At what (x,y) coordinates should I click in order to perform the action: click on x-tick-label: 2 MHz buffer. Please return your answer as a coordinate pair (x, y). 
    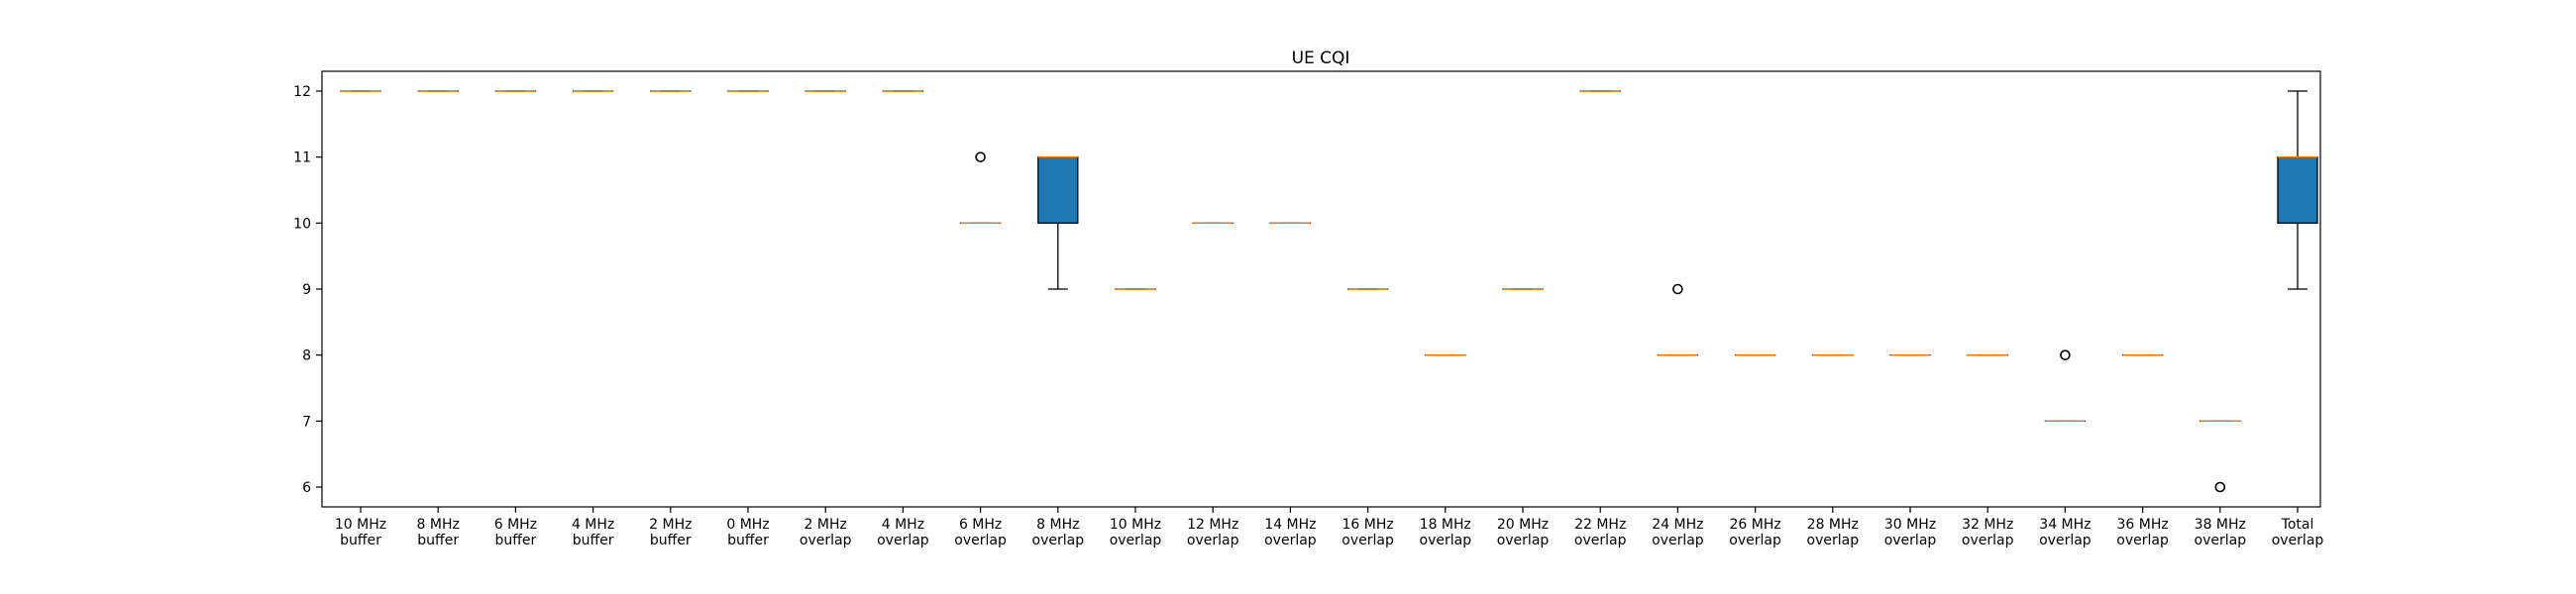
    Looking at the image, I should click on (670, 532).